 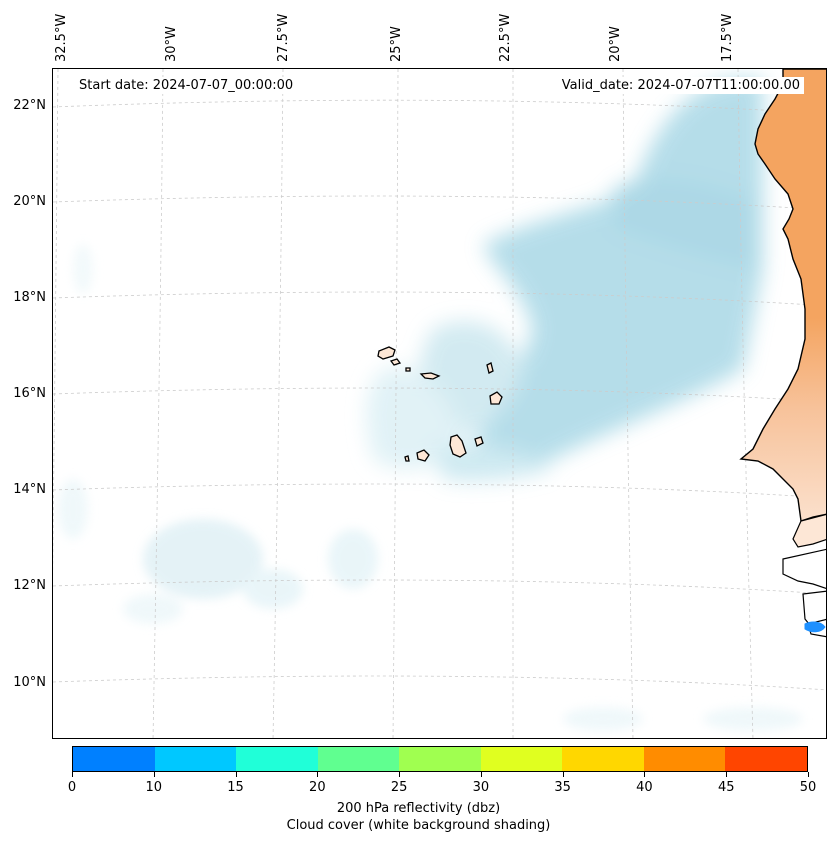 What do you see at coordinates (29, 105) in the screenshot?
I see `latitude-label: 22°N` at bounding box center [29, 105].